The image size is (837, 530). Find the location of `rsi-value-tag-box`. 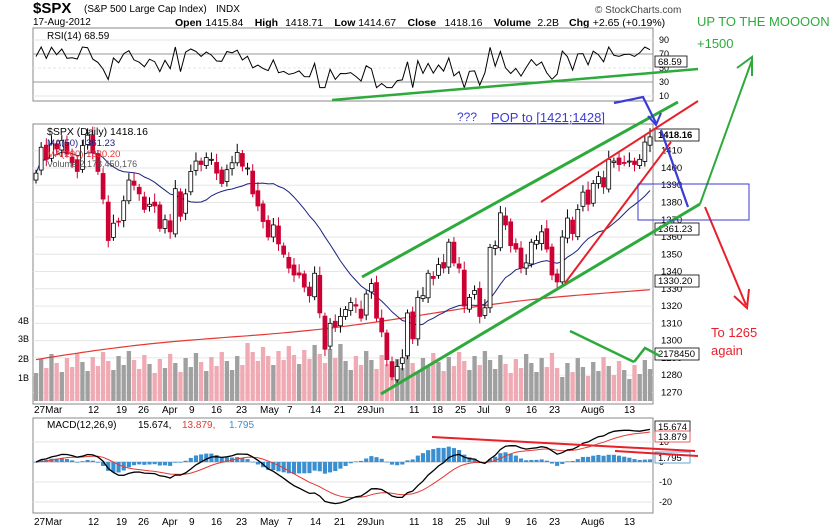

rsi-value-tag-box is located at coordinates (671, 61).